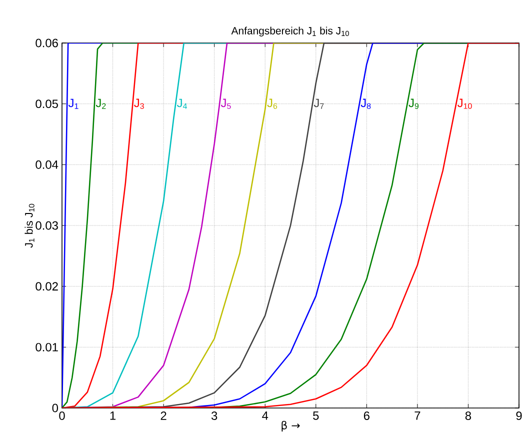 The height and width of the screenshot is (446, 531). I want to click on x-tick-label: 7, so click(417, 416).